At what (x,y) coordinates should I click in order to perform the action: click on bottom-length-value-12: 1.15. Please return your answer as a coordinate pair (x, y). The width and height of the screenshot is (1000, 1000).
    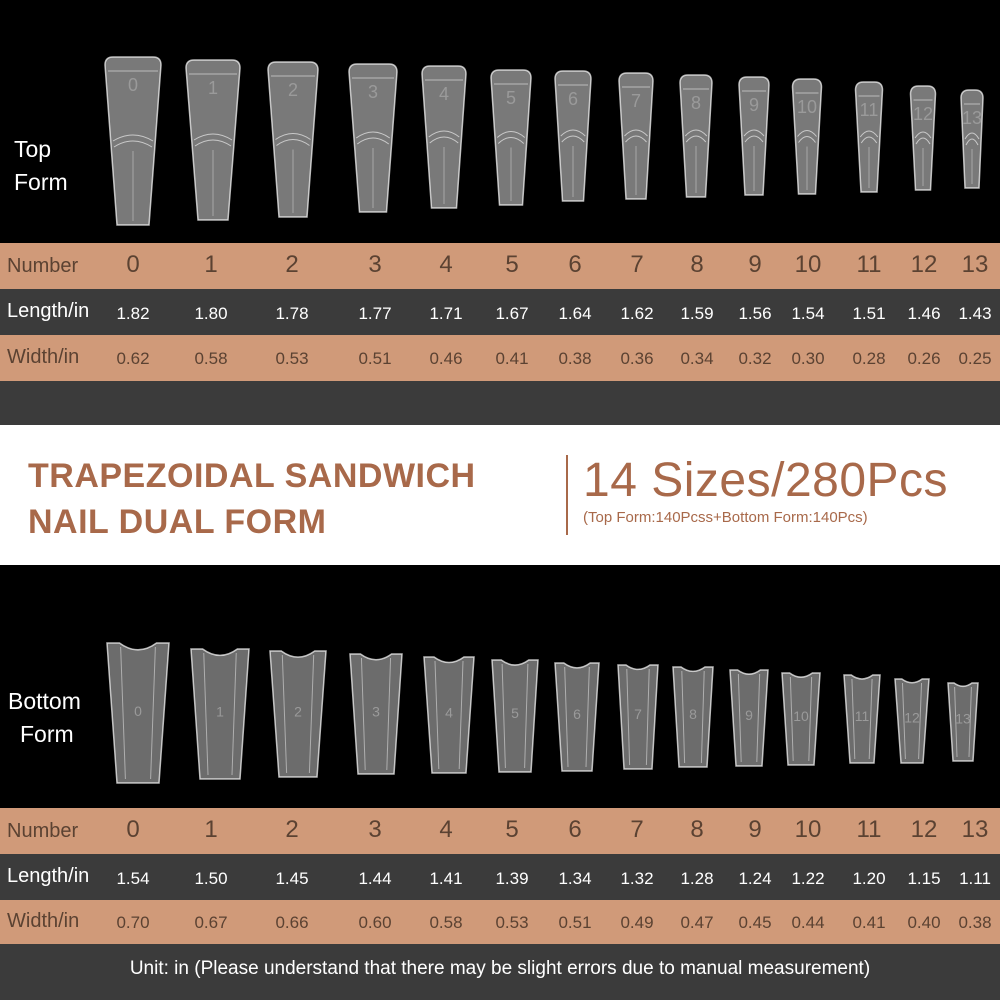
    Looking at the image, I should click on (924, 878).